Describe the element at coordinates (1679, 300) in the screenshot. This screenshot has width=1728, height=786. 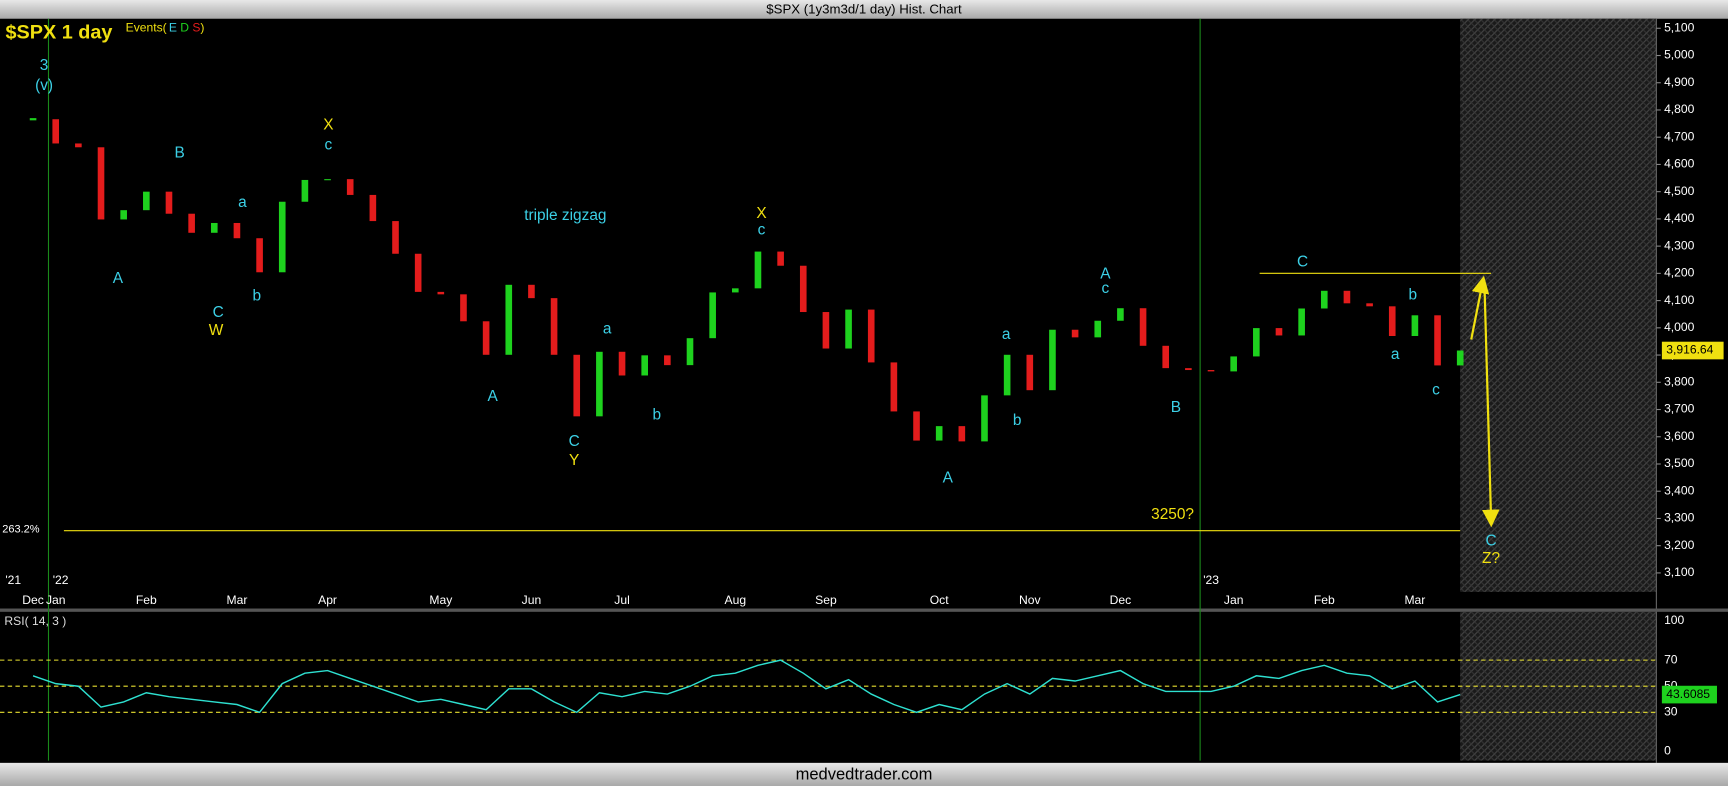
I see `y-tick-label: 4,100` at that location.